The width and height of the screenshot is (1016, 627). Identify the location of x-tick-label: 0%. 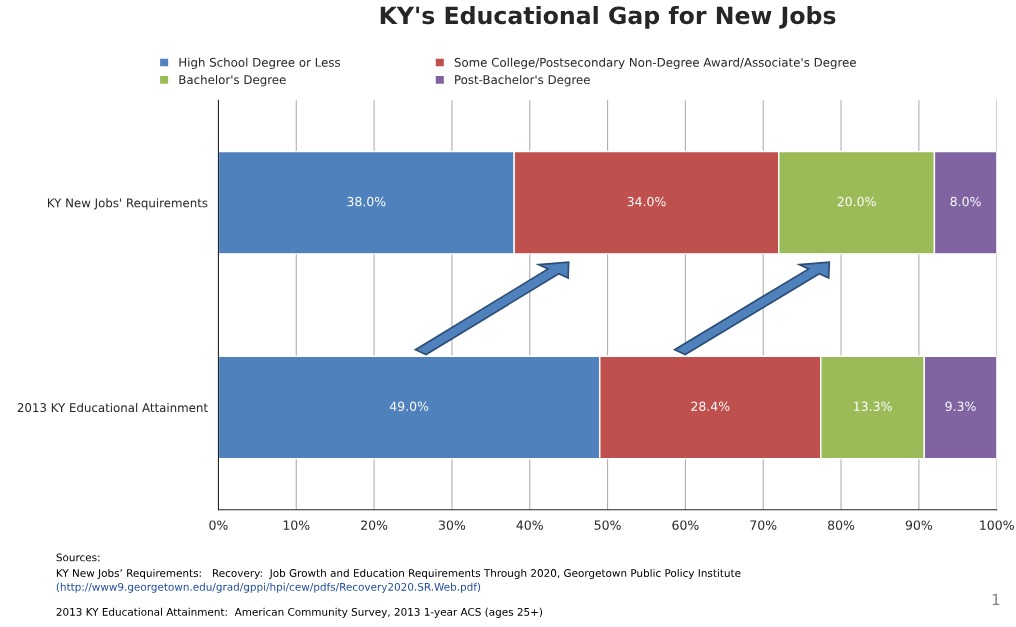
(218, 525).